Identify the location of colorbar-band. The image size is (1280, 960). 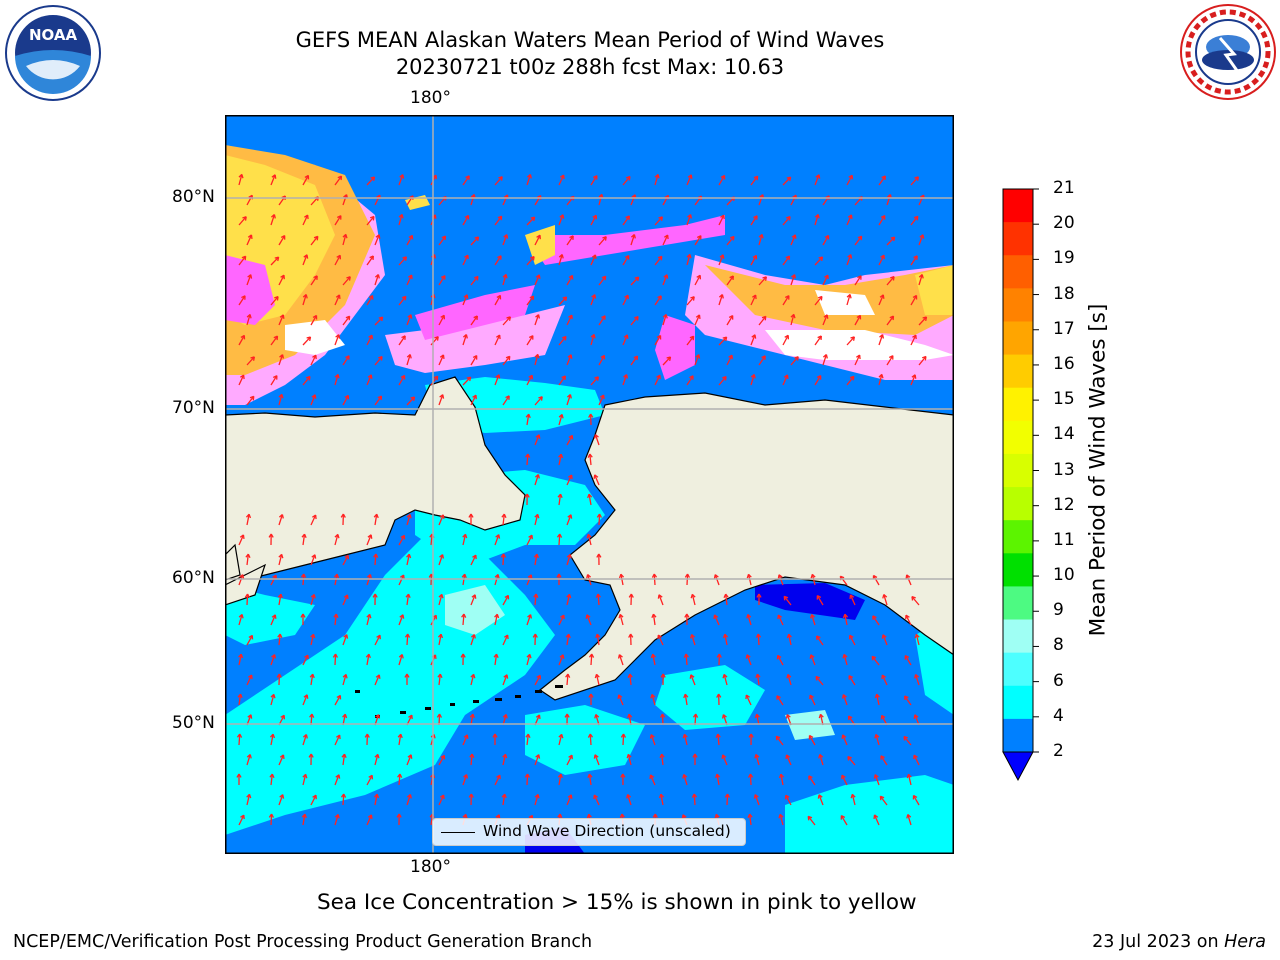
(1018, 570).